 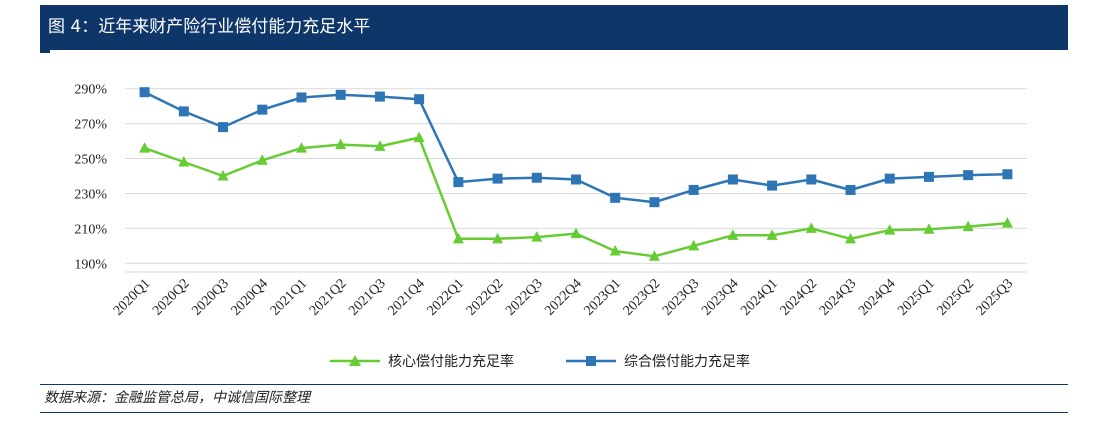 What do you see at coordinates (916, 297) in the screenshot?
I see `x-tick-label: 2025Q1` at bounding box center [916, 297].